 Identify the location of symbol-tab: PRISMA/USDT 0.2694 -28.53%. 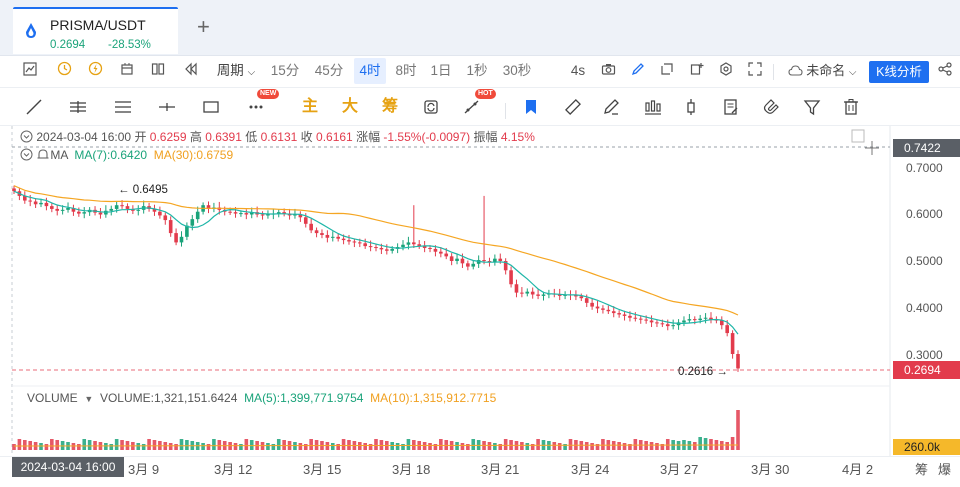
(95, 30).